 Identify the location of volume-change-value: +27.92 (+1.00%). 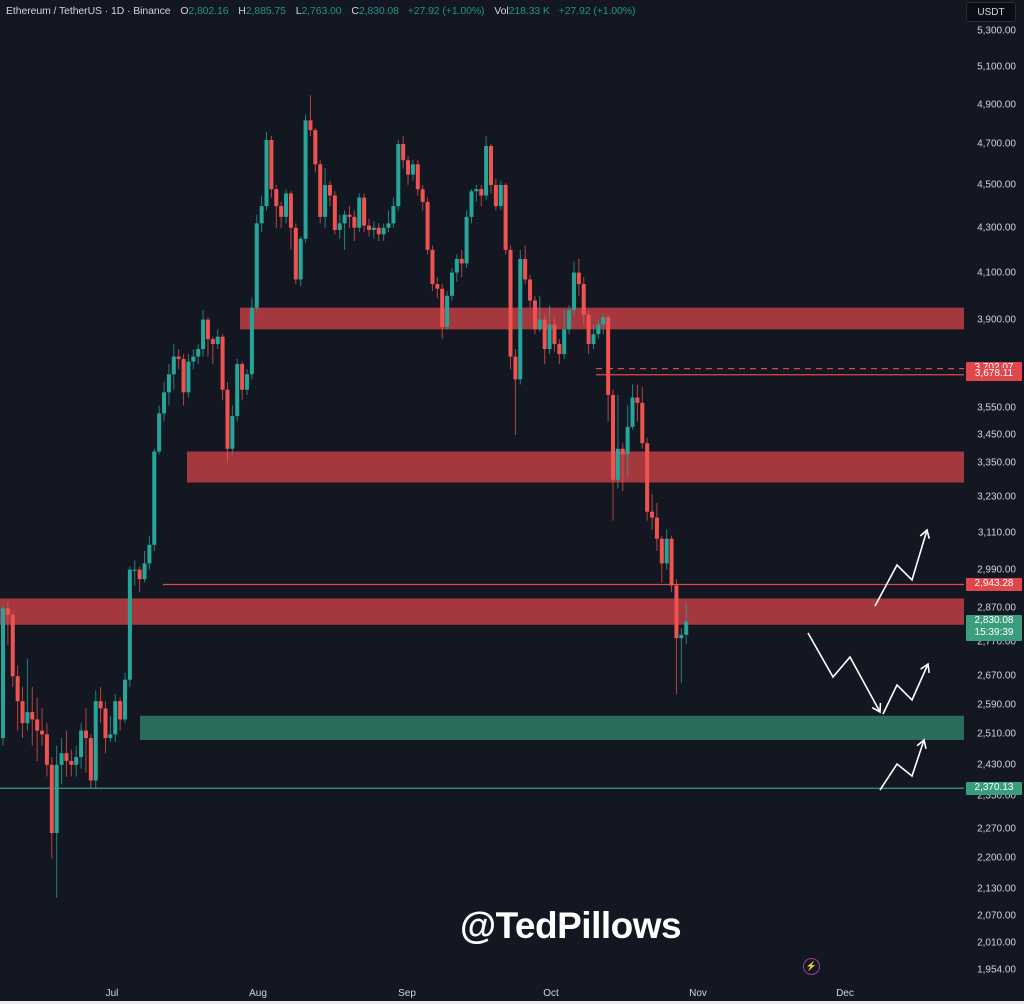
(597, 11).